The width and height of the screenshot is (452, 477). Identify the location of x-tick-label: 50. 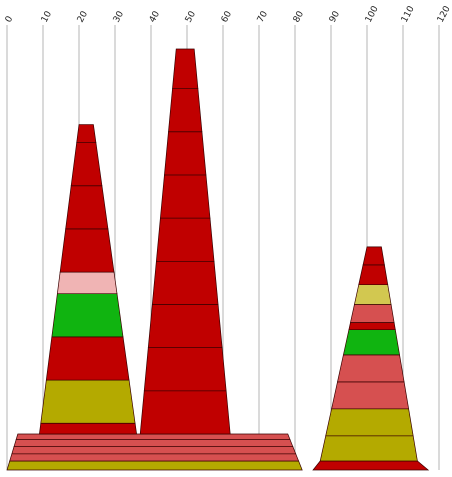
(191, 16).